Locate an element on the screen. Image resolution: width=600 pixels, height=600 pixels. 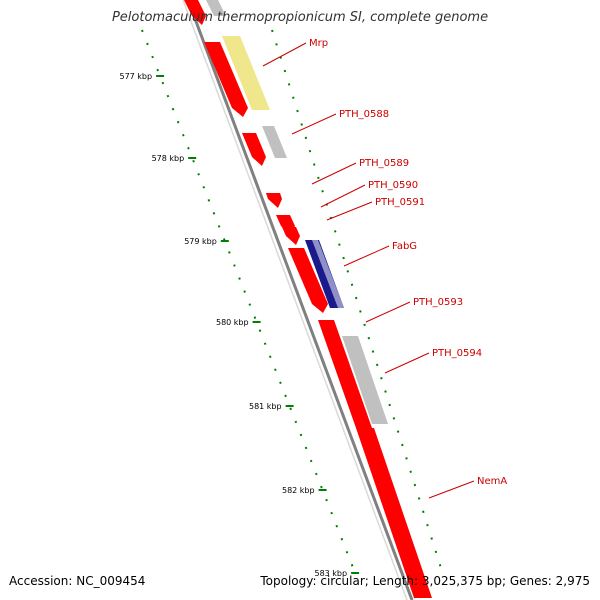
gene-label-text: PTH_0589 is located at coordinates (384, 163).